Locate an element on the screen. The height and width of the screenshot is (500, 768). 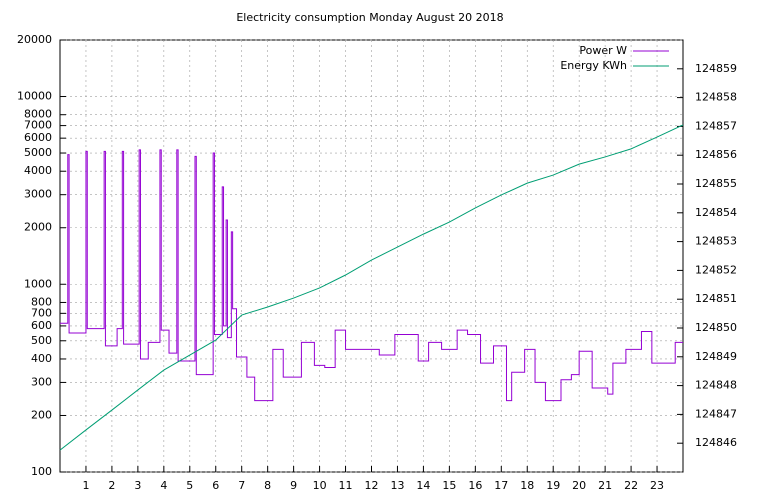
y2-tick-label: 124850 is located at coordinates (716, 327).